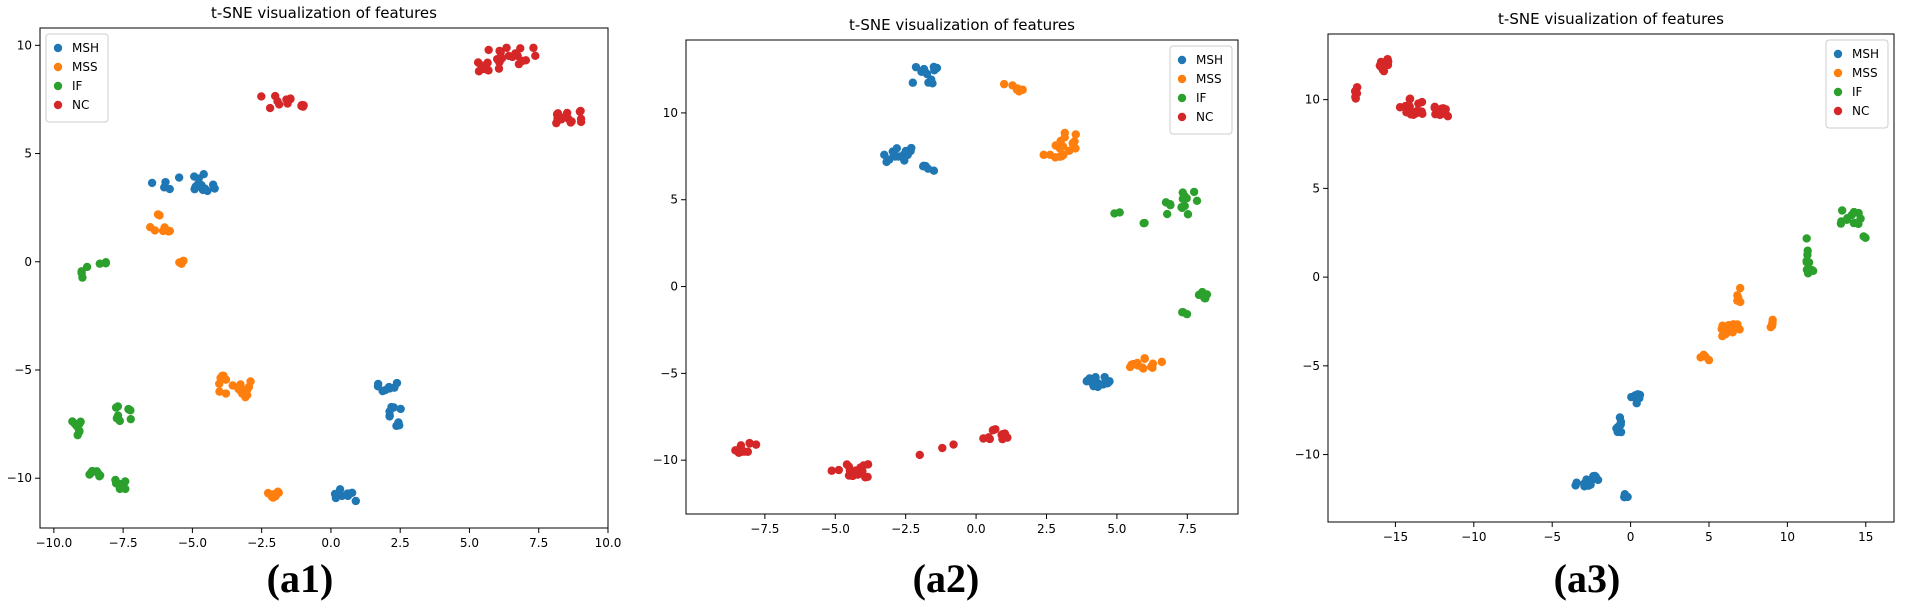 This screenshot has width=1905, height=605. Describe the element at coordinates (1838, 73) in the screenshot. I see `legend-marker-mss` at that location.